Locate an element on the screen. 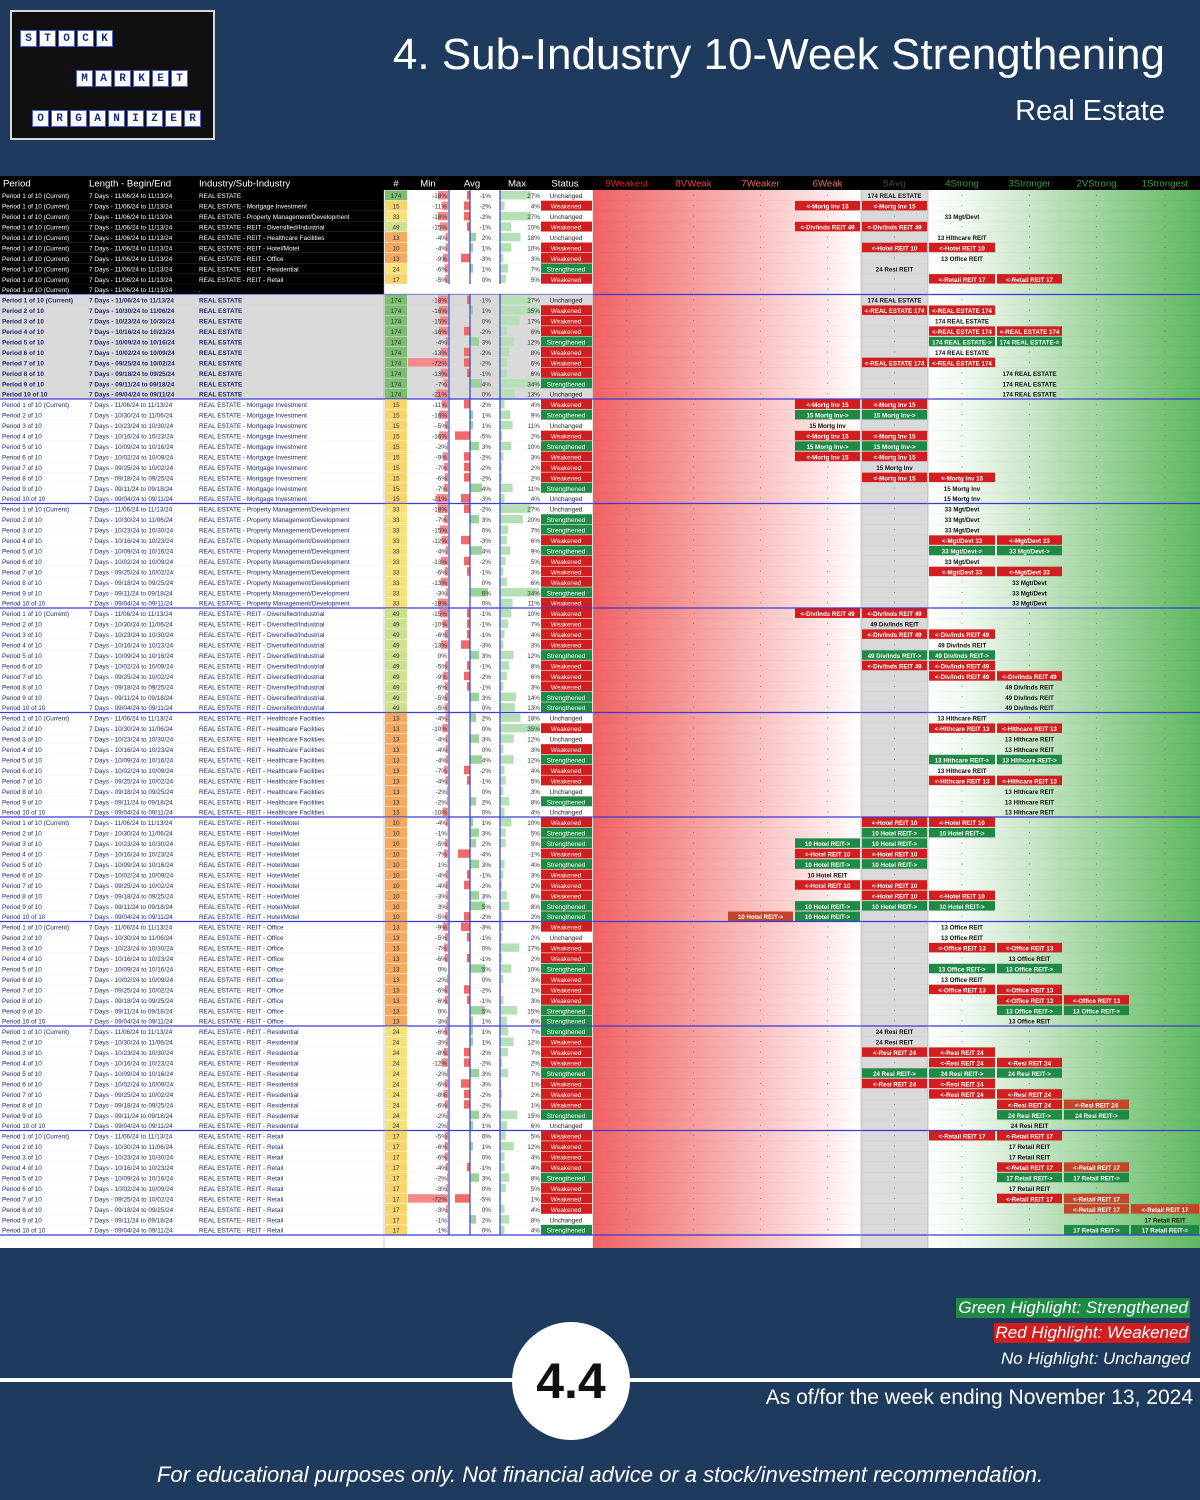 The width and height of the screenshot is (1200, 1500). strength-label: <-Office REIT 13 is located at coordinates (1030, 949).